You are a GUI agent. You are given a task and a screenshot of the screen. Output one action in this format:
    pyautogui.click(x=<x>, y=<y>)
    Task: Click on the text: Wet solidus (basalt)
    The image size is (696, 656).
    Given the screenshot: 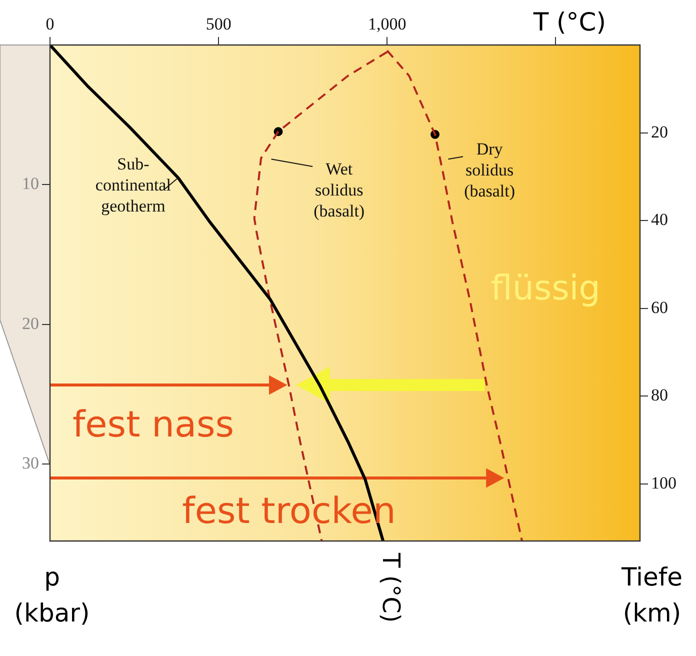 What is the action you would take?
    pyautogui.click(x=339, y=190)
    